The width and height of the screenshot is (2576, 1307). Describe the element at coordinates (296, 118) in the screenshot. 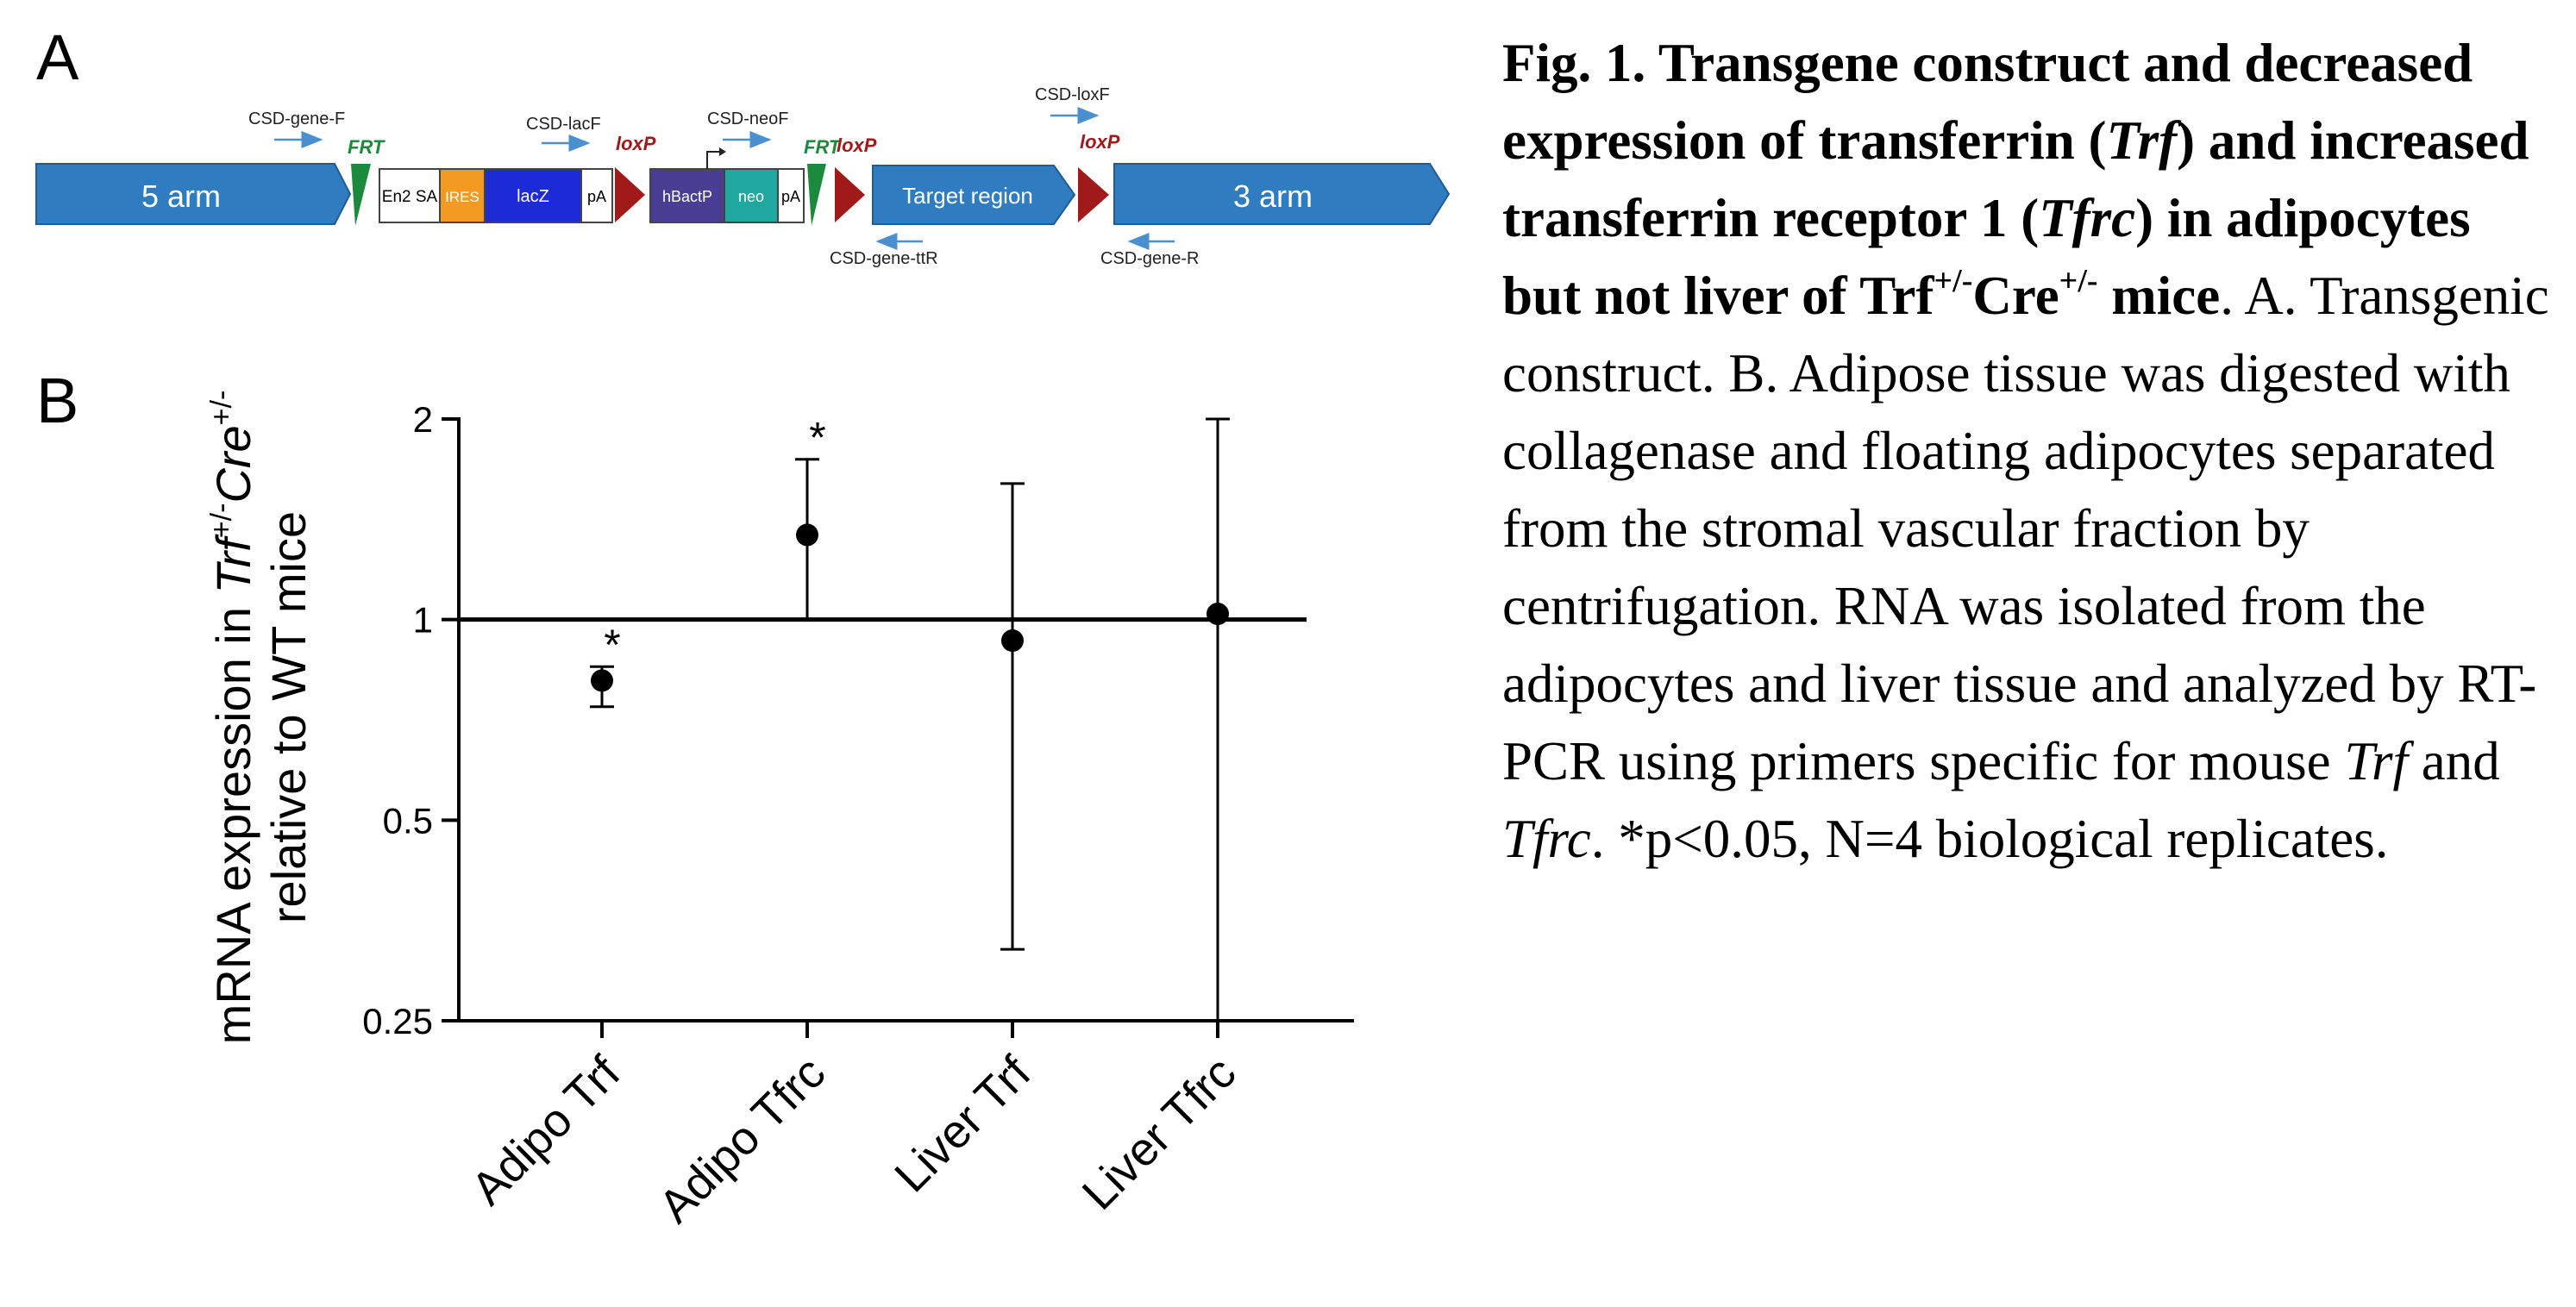

I see `primer-gene-f-label: CSD-gene-F` at that location.